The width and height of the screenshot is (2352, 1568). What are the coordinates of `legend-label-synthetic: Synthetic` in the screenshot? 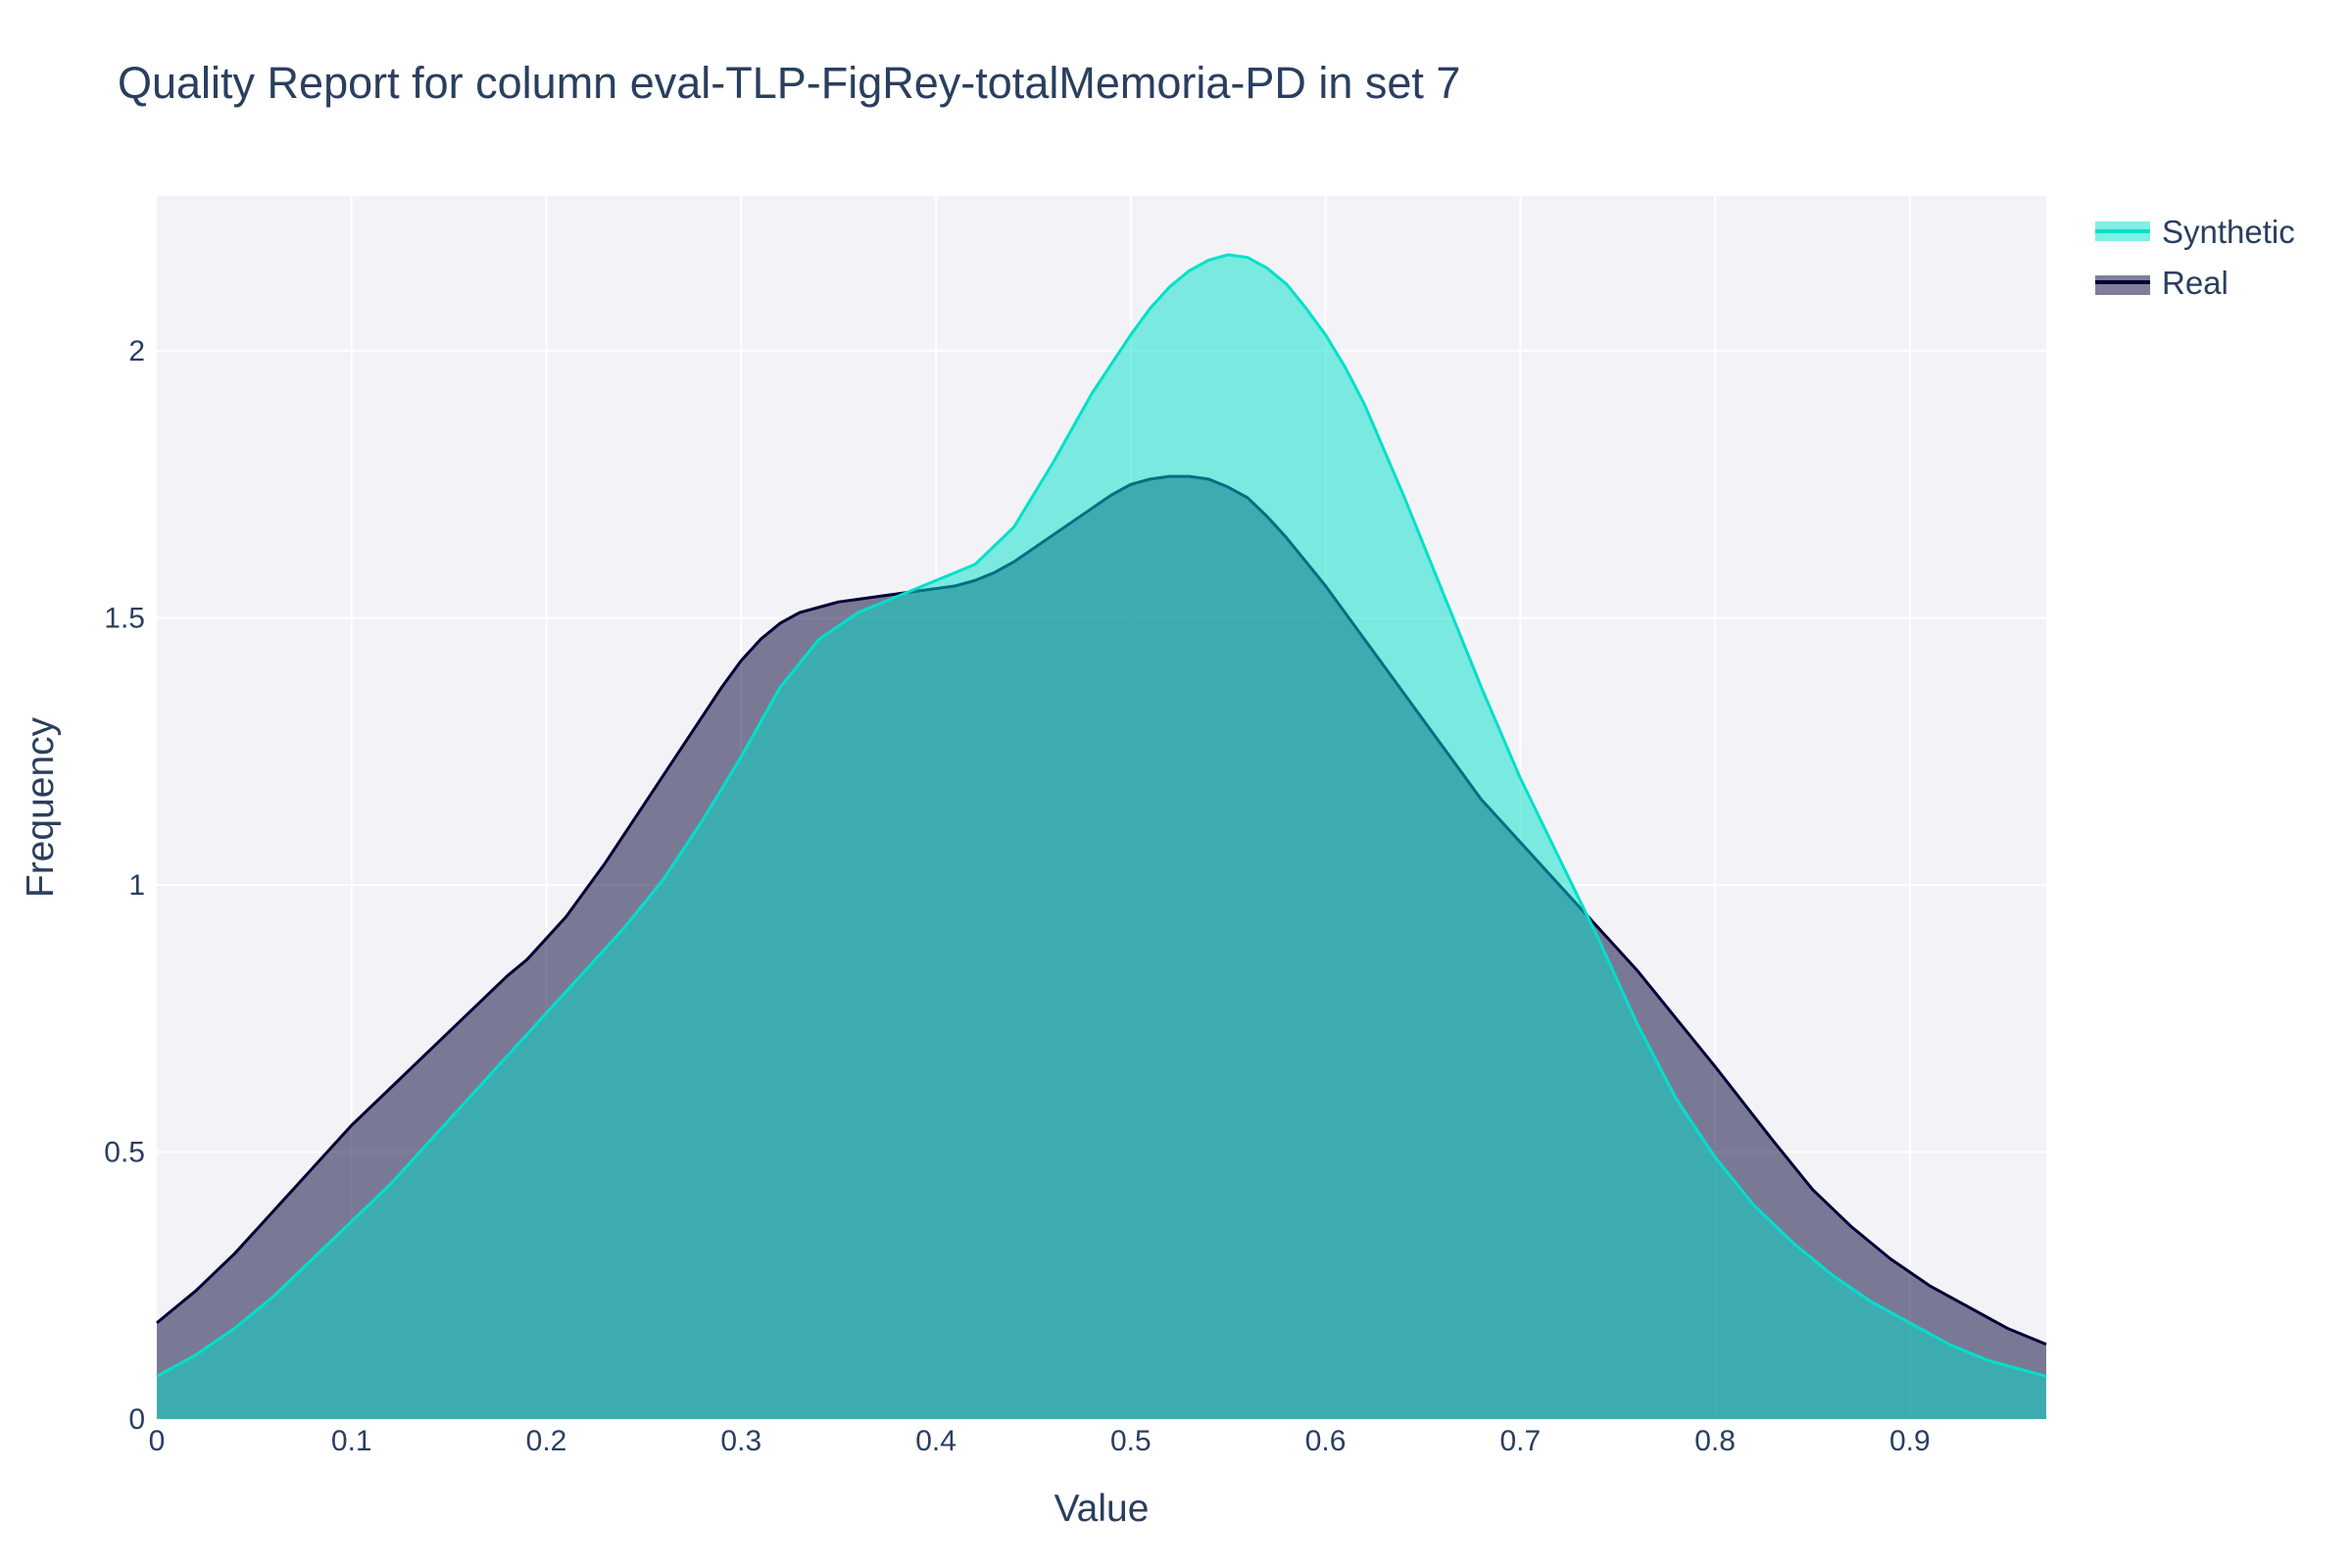 It's located at (2228, 232).